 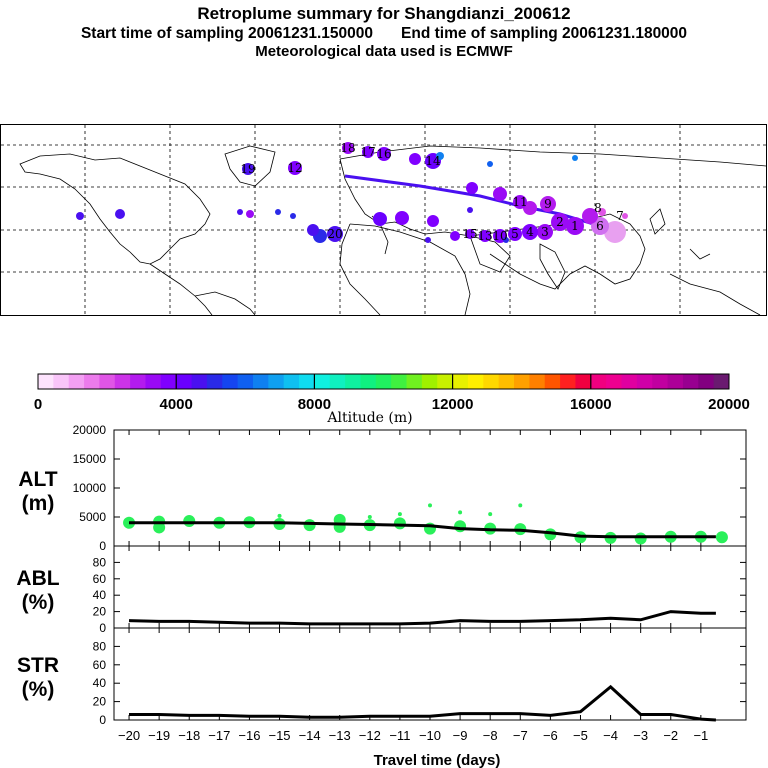 I want to click on plume-day-label: 17, so click(x=367, y=152).